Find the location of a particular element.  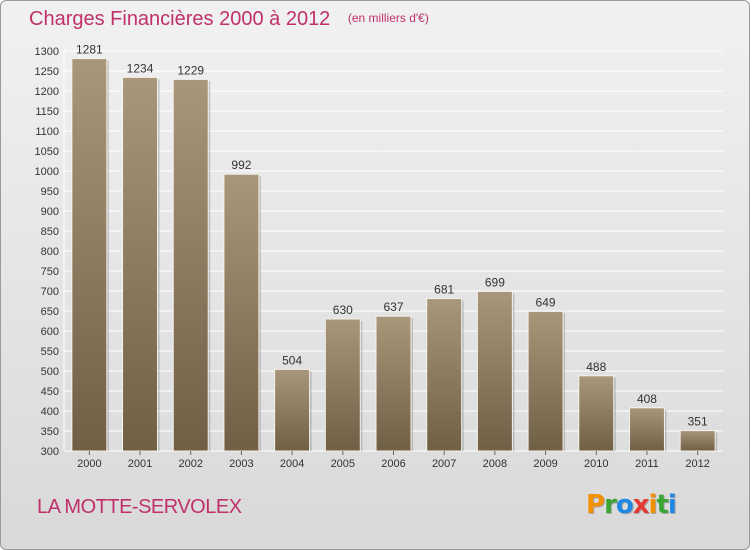

y-tick-label: 1250 is located at coordinates (47, 72).